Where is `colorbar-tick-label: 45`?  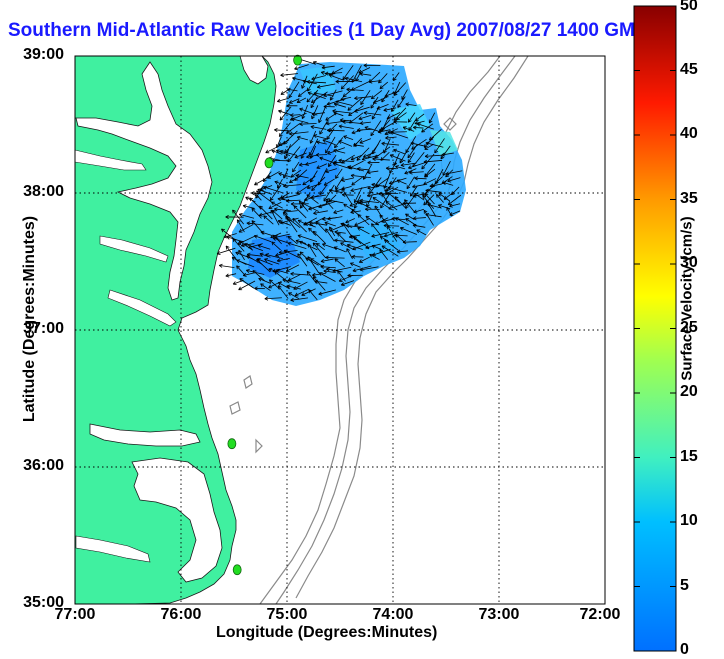
colorbar-tick-label: 45 is located at coordinates (689, 69).